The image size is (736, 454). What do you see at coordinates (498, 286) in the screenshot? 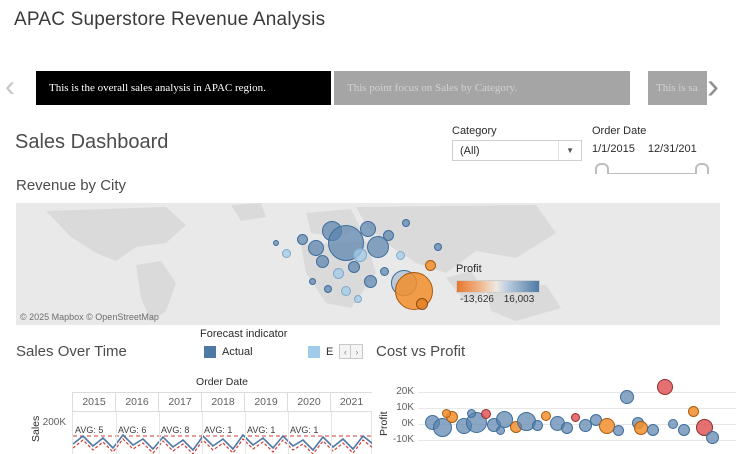
I see `diverging-gradient-bar` at bounding box center [498, 286].